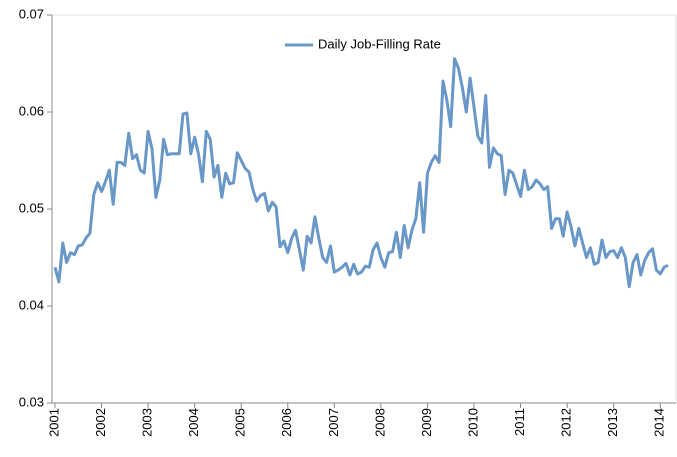 The width and height of the screenshot is (677, 457). What do you see at coordinates (333, 422) in the screenshot?
I see `x-tick-label: 2007` at bounding box center [333, 422].